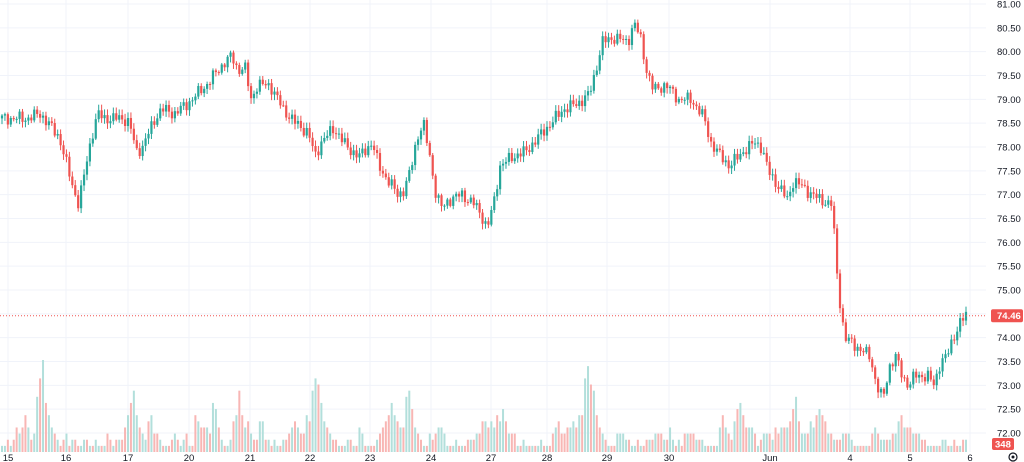  What do you see at coordinates (488, 457) in the screenshot?
I see `time-axis: 15 16 17 20 21 22 23 24 27 28 29 30 Jun 4 5 6` at bounding box center [488, 457].